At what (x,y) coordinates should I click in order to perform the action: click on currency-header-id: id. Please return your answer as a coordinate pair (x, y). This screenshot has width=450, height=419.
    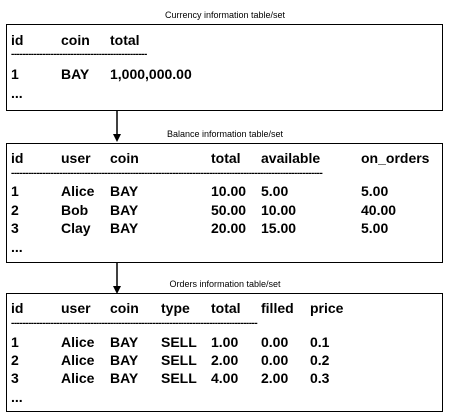
    Looking at the image, I should click on (17, 40).